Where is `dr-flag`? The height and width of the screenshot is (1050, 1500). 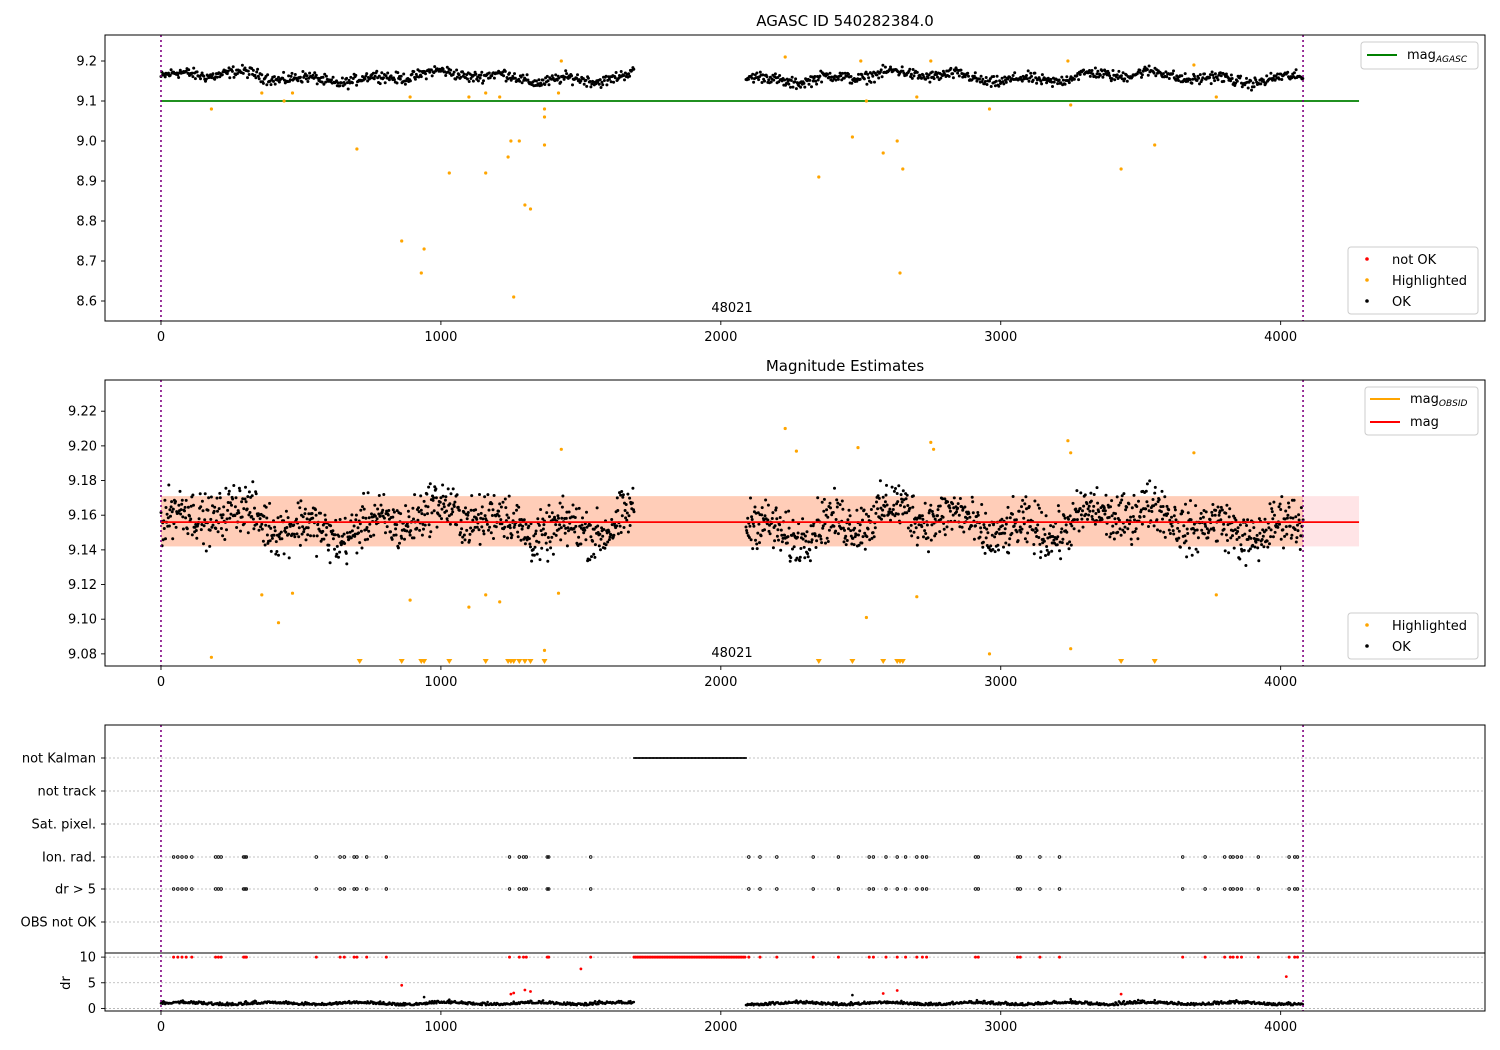 dr-flag is located at coordinates (591, 889).